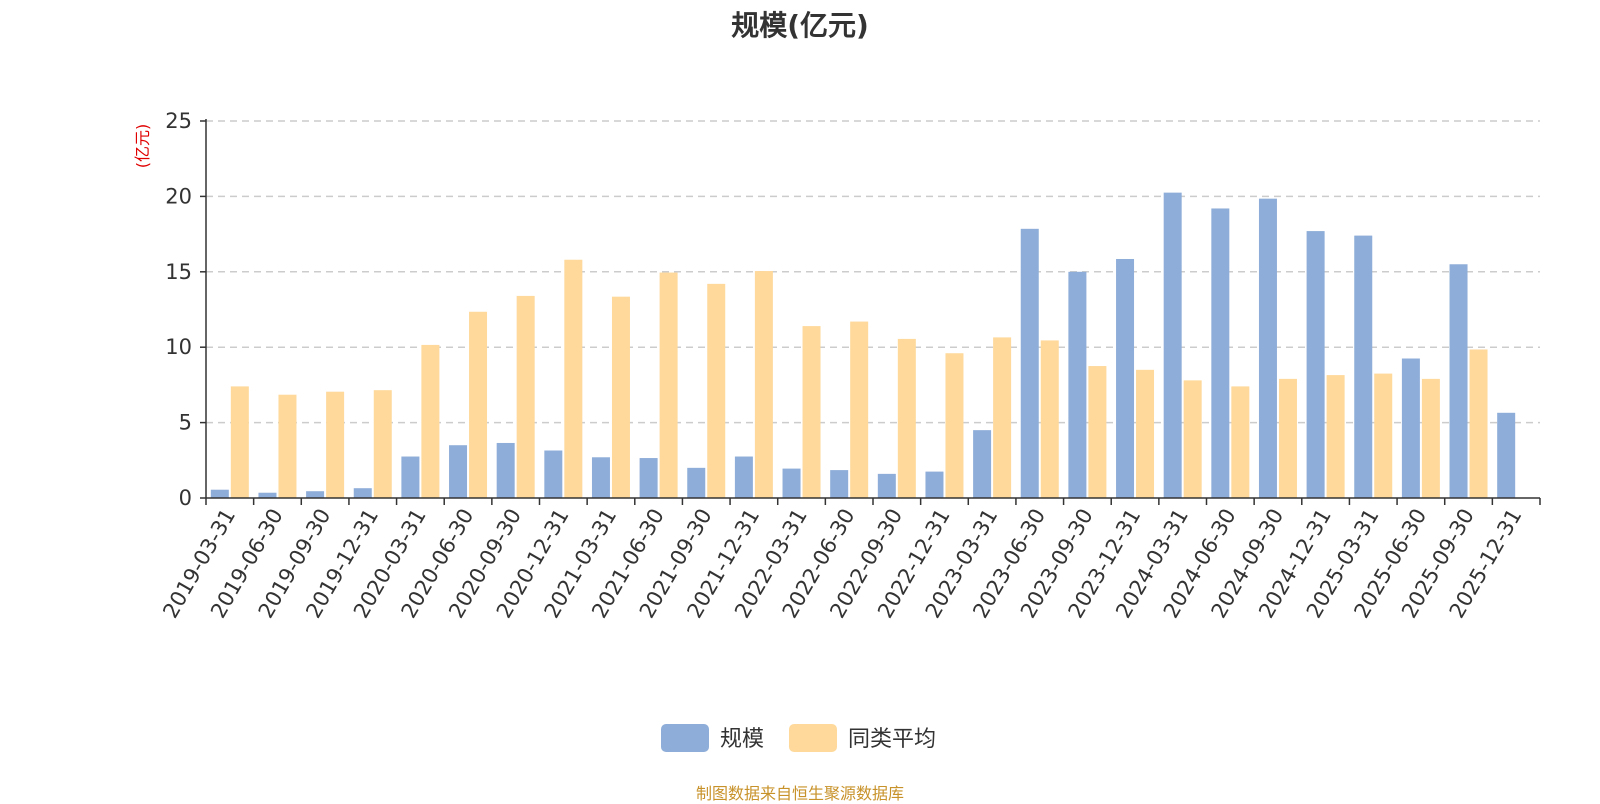 The image size is (1600, 804). What do you see at coordinates (178, 272) in the screenshot?
I see `y-tick-label: 15` at bounding box center [178, 272].